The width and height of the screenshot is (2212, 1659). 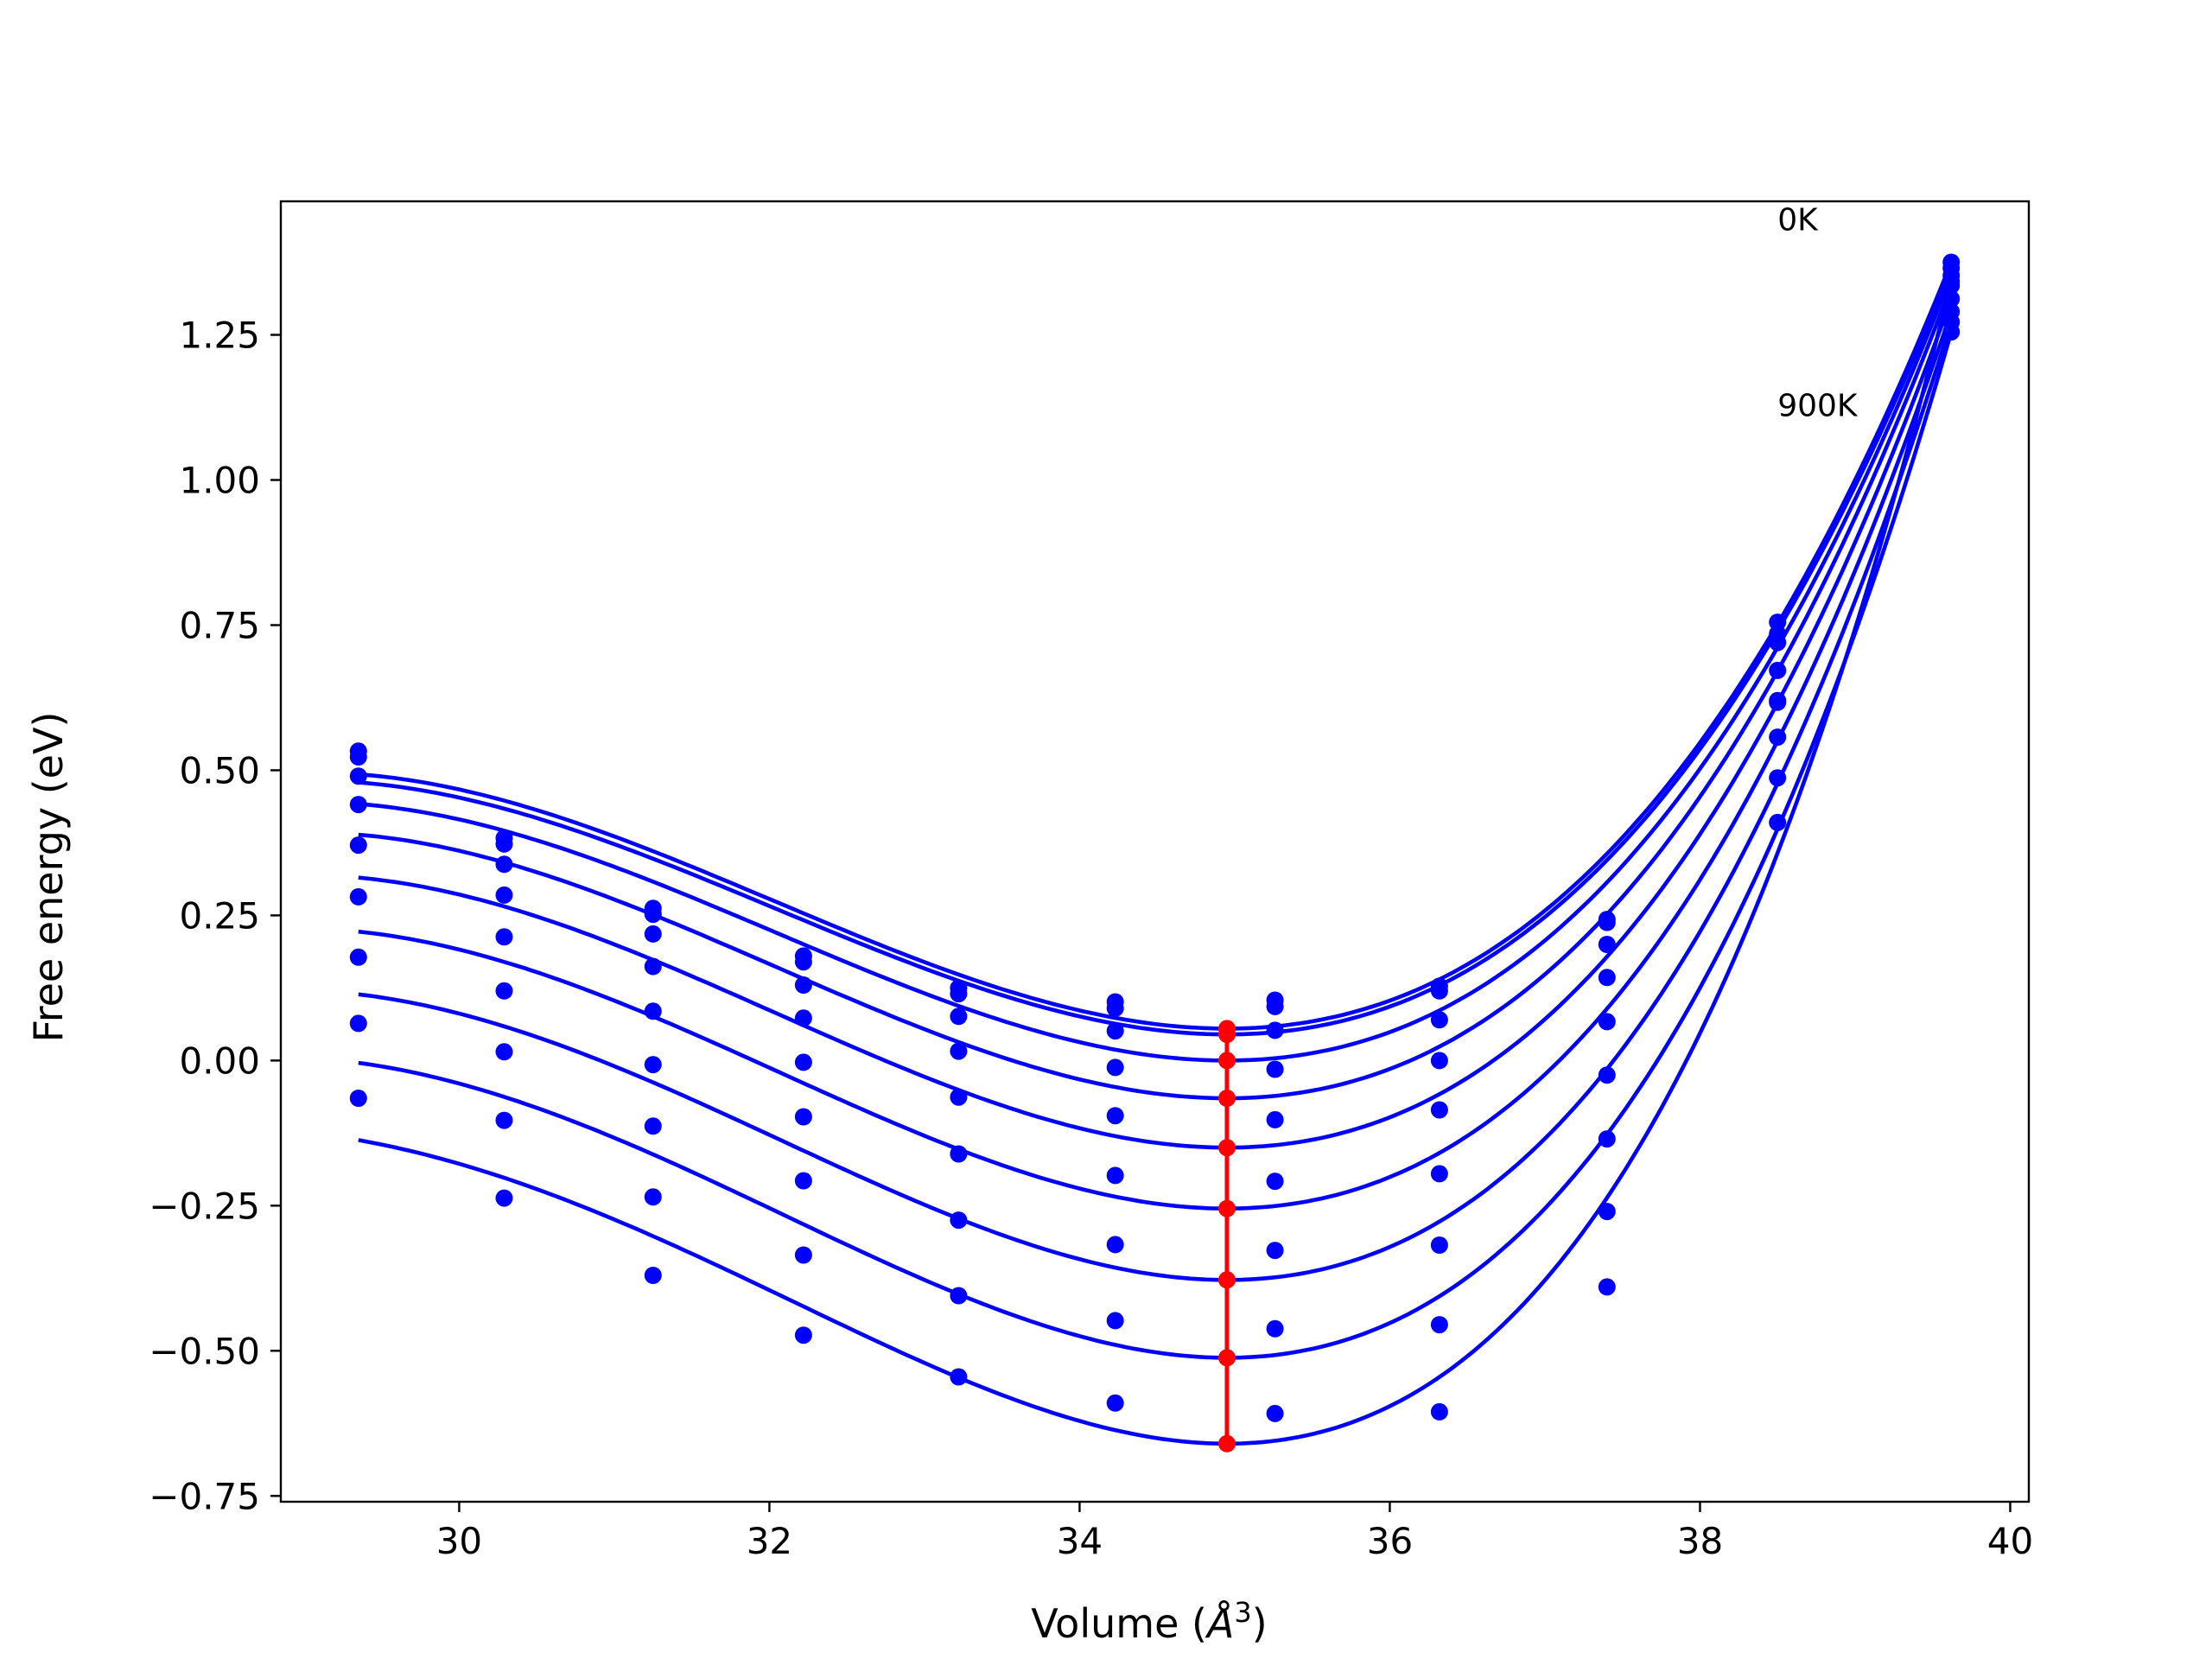 I want to click on x-axis-label: Volume (Å3), so click(x=1149, y=1621).